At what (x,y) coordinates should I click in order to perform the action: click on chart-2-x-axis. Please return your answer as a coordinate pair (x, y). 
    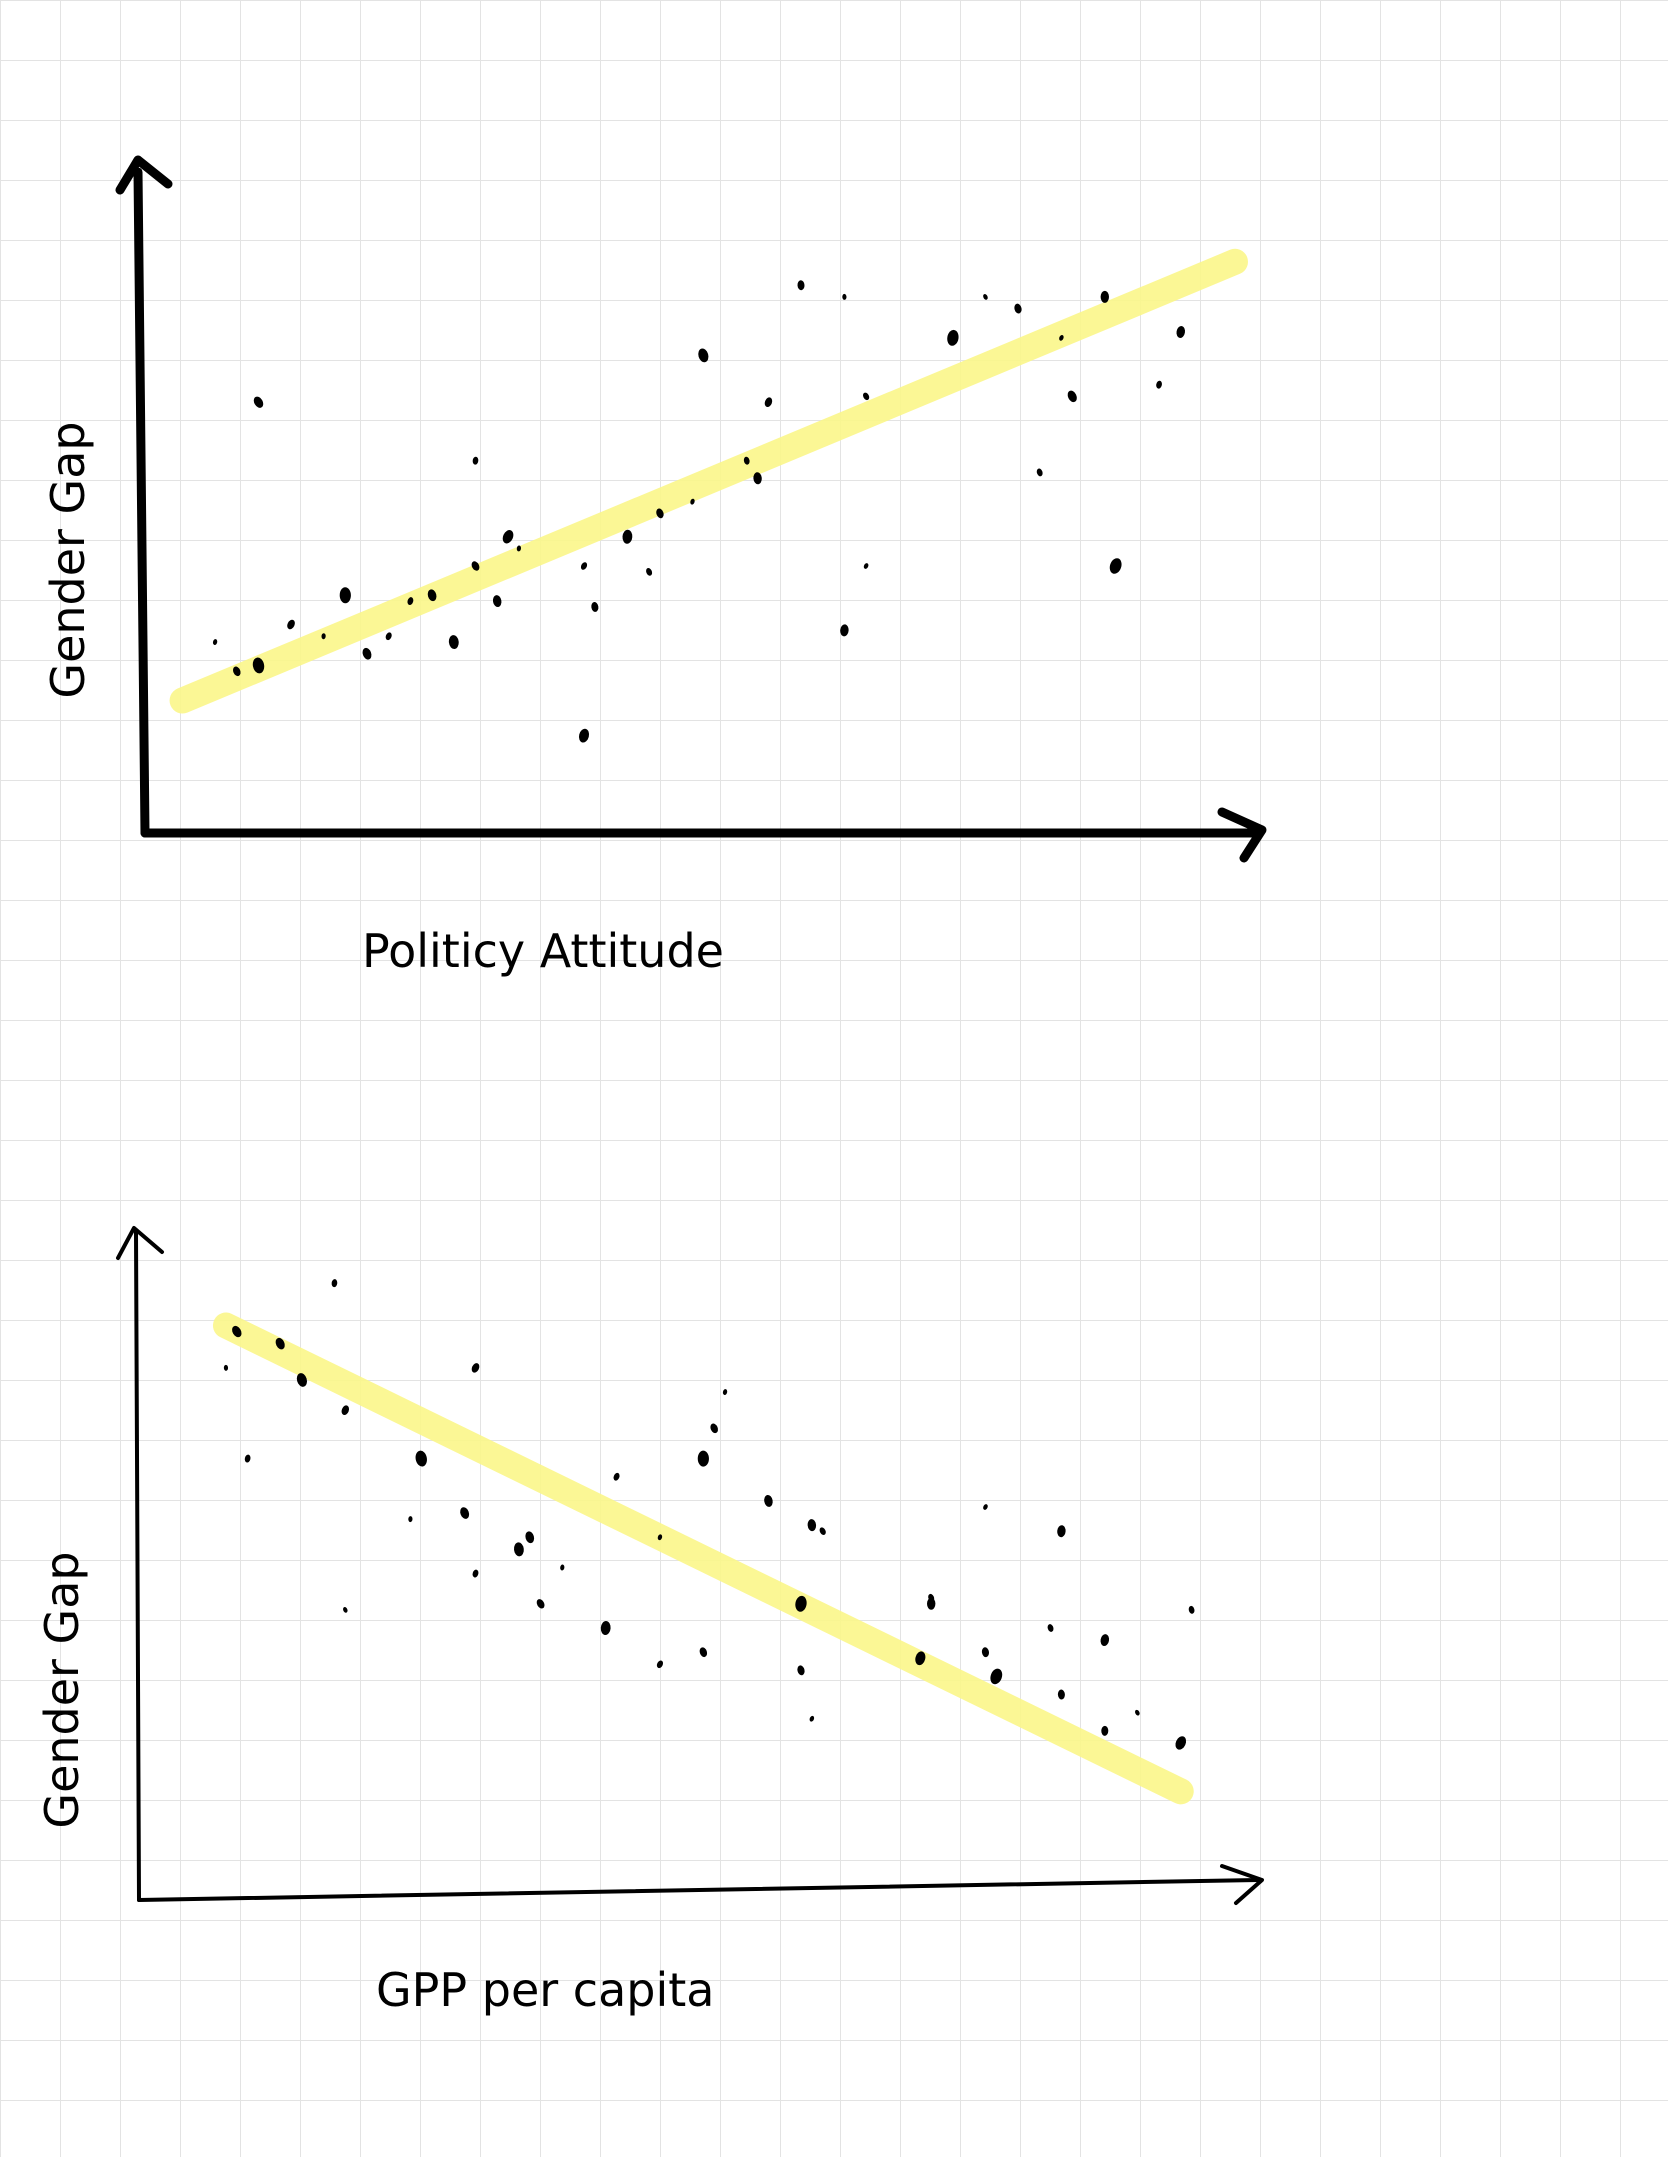
    Looking at the image, I should click on (698, 1890).